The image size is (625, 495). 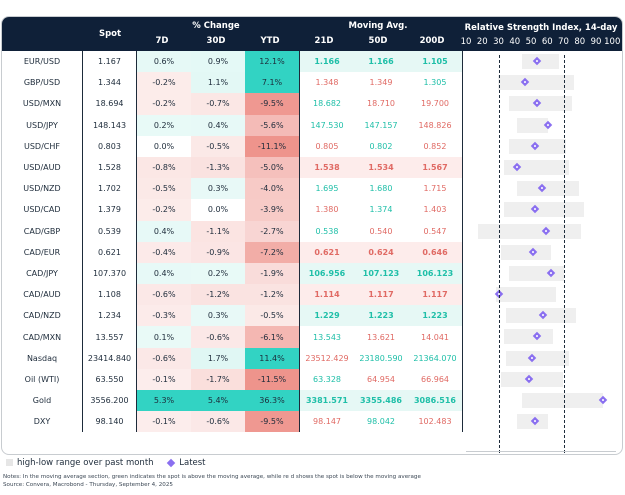 I want to click on change-ytd: -3.9%, so click(x=272, y=210).